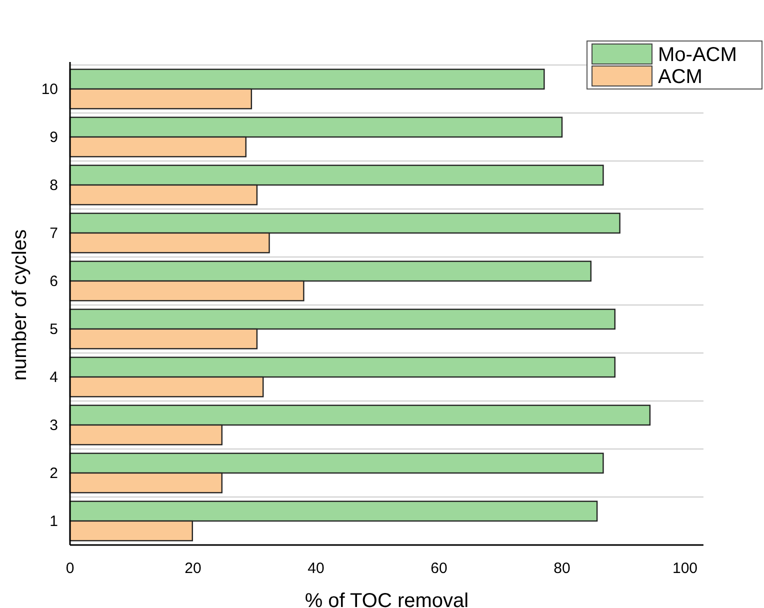 The image size is (764, 608). Describe the element at coordinates (697, 55) in the screenshot. I see `legend-label: Mo-ACM` at that location.